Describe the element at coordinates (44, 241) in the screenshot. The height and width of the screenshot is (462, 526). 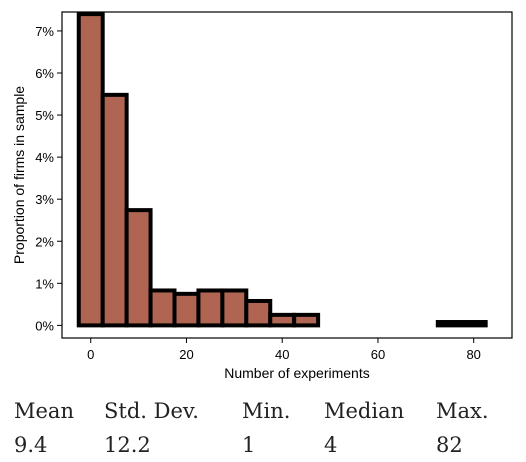
I see `y-tick-label: 2%` at that location.